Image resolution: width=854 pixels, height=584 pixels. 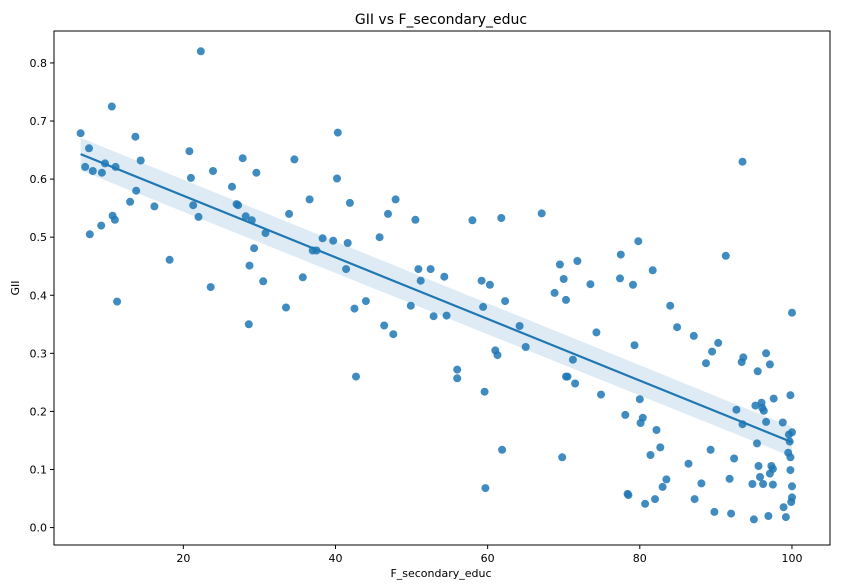 What do you see at coordinates (39, 528) in the screenshot?
I see `y-tick-label: 0.0` at bounding box center [39, 528].